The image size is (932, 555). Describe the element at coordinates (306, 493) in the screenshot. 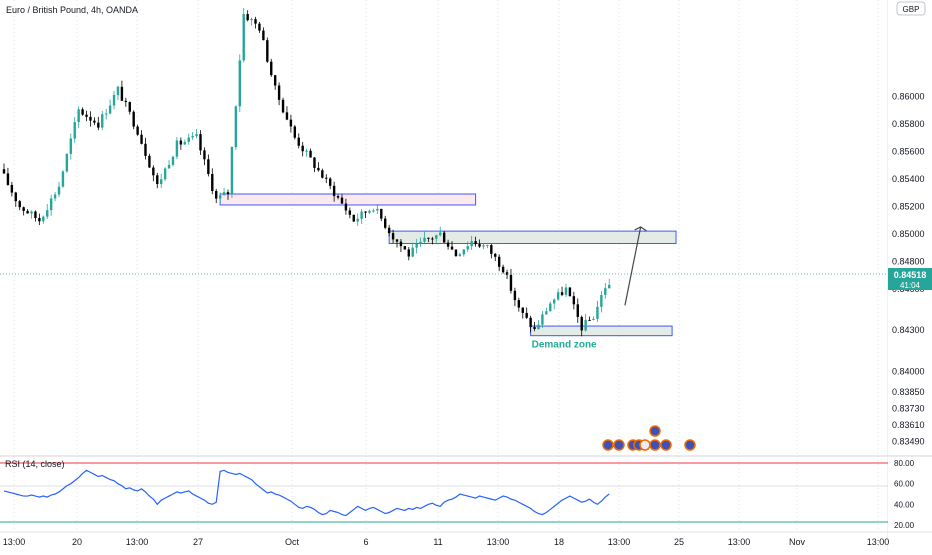

I see `rsi-line` at that location.